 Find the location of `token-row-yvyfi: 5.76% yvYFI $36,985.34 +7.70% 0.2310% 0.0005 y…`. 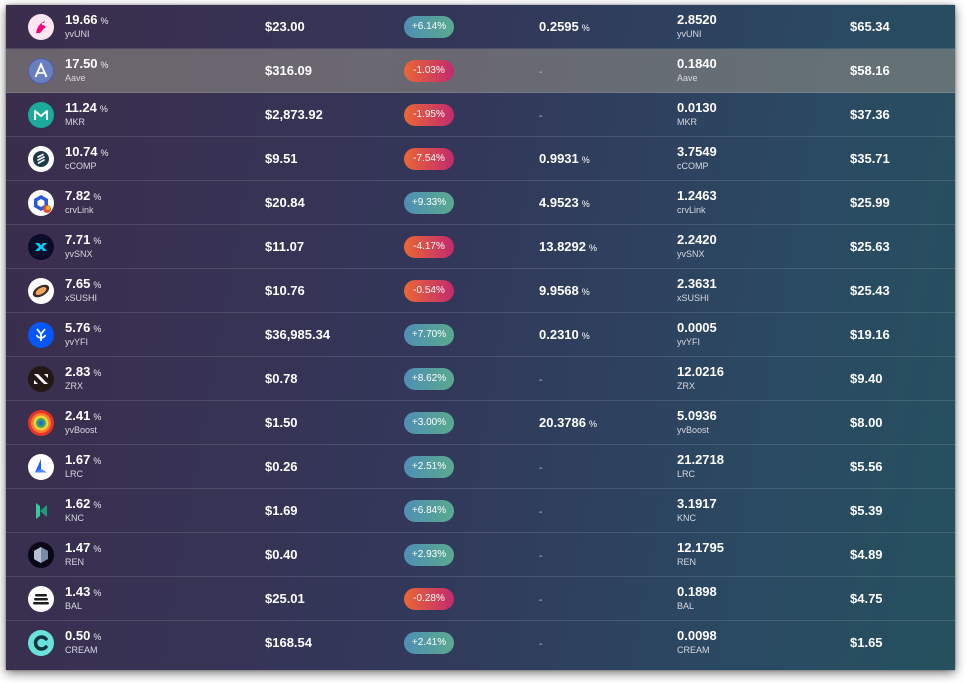

token-row-yvyfi: 5.76% yvYFI $36,985.34 +7.70% 0.2310% 0.0005 y… is located at coordinates (480, 335).